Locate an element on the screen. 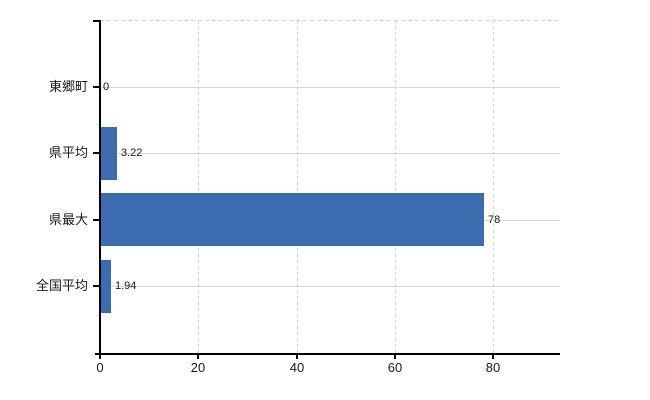  y-axis-line is located at coordinates (100, 187).